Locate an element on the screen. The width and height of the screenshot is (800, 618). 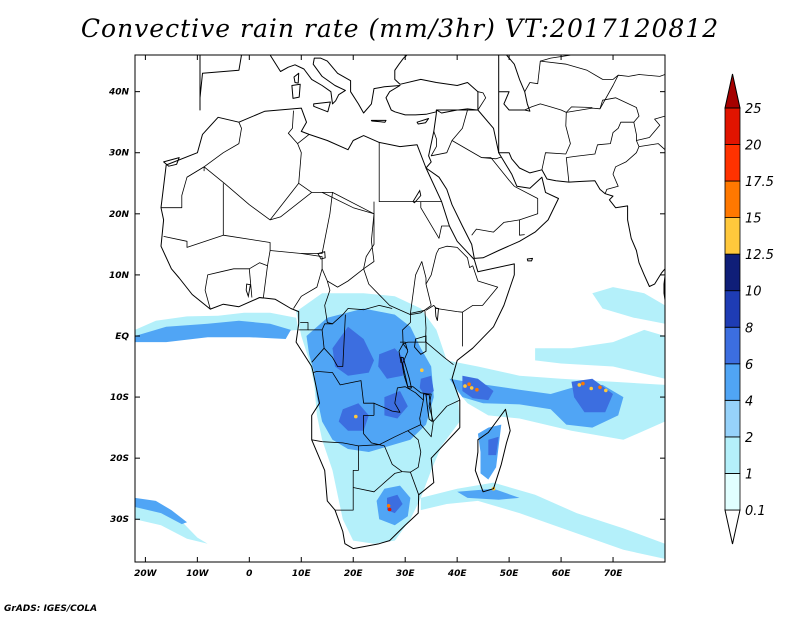
colorbar-label: 1 is located at coordinates (749, 475).